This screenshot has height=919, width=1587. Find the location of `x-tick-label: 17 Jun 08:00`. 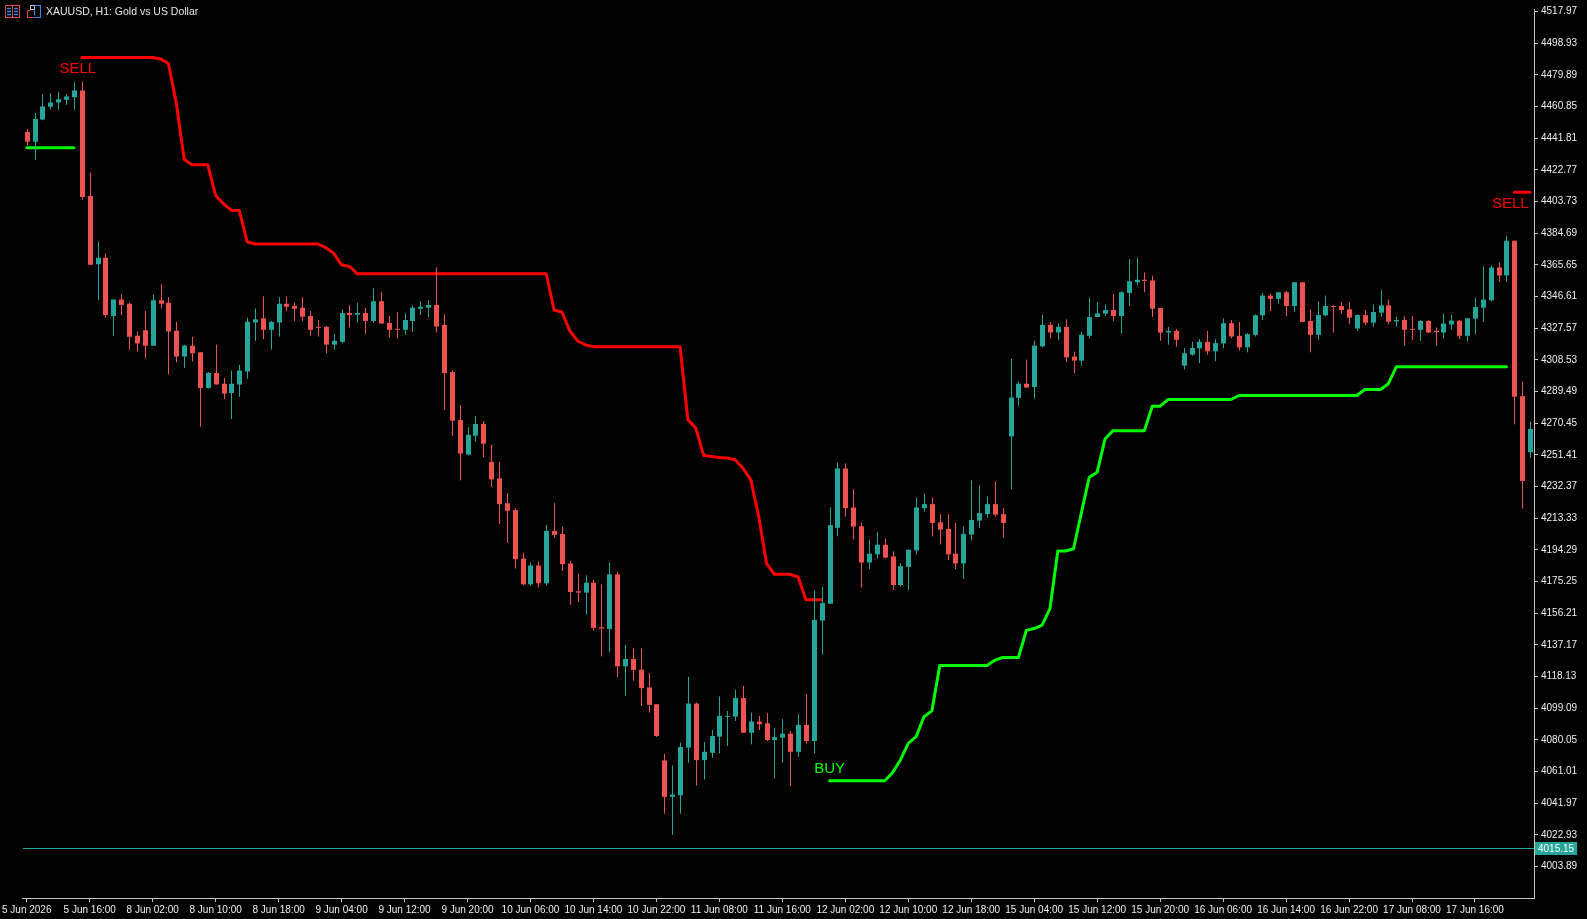

x-tick-label: 17 Jun 08:00 is located at coordinates (1412, 909).